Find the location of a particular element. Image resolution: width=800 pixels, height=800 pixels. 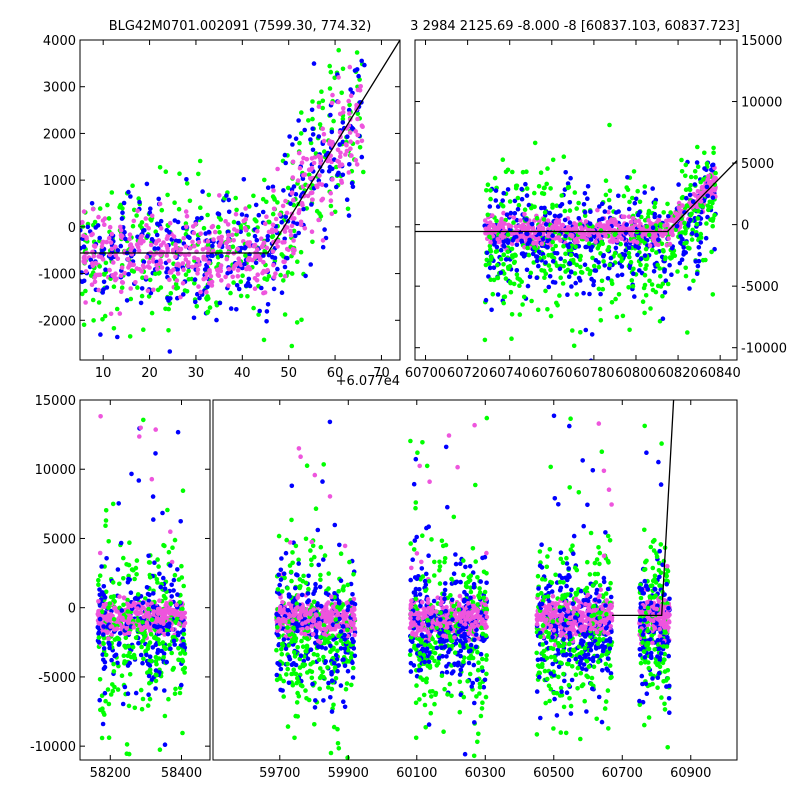

y-tick-label: 10000 is located at coordinates (761, 103).